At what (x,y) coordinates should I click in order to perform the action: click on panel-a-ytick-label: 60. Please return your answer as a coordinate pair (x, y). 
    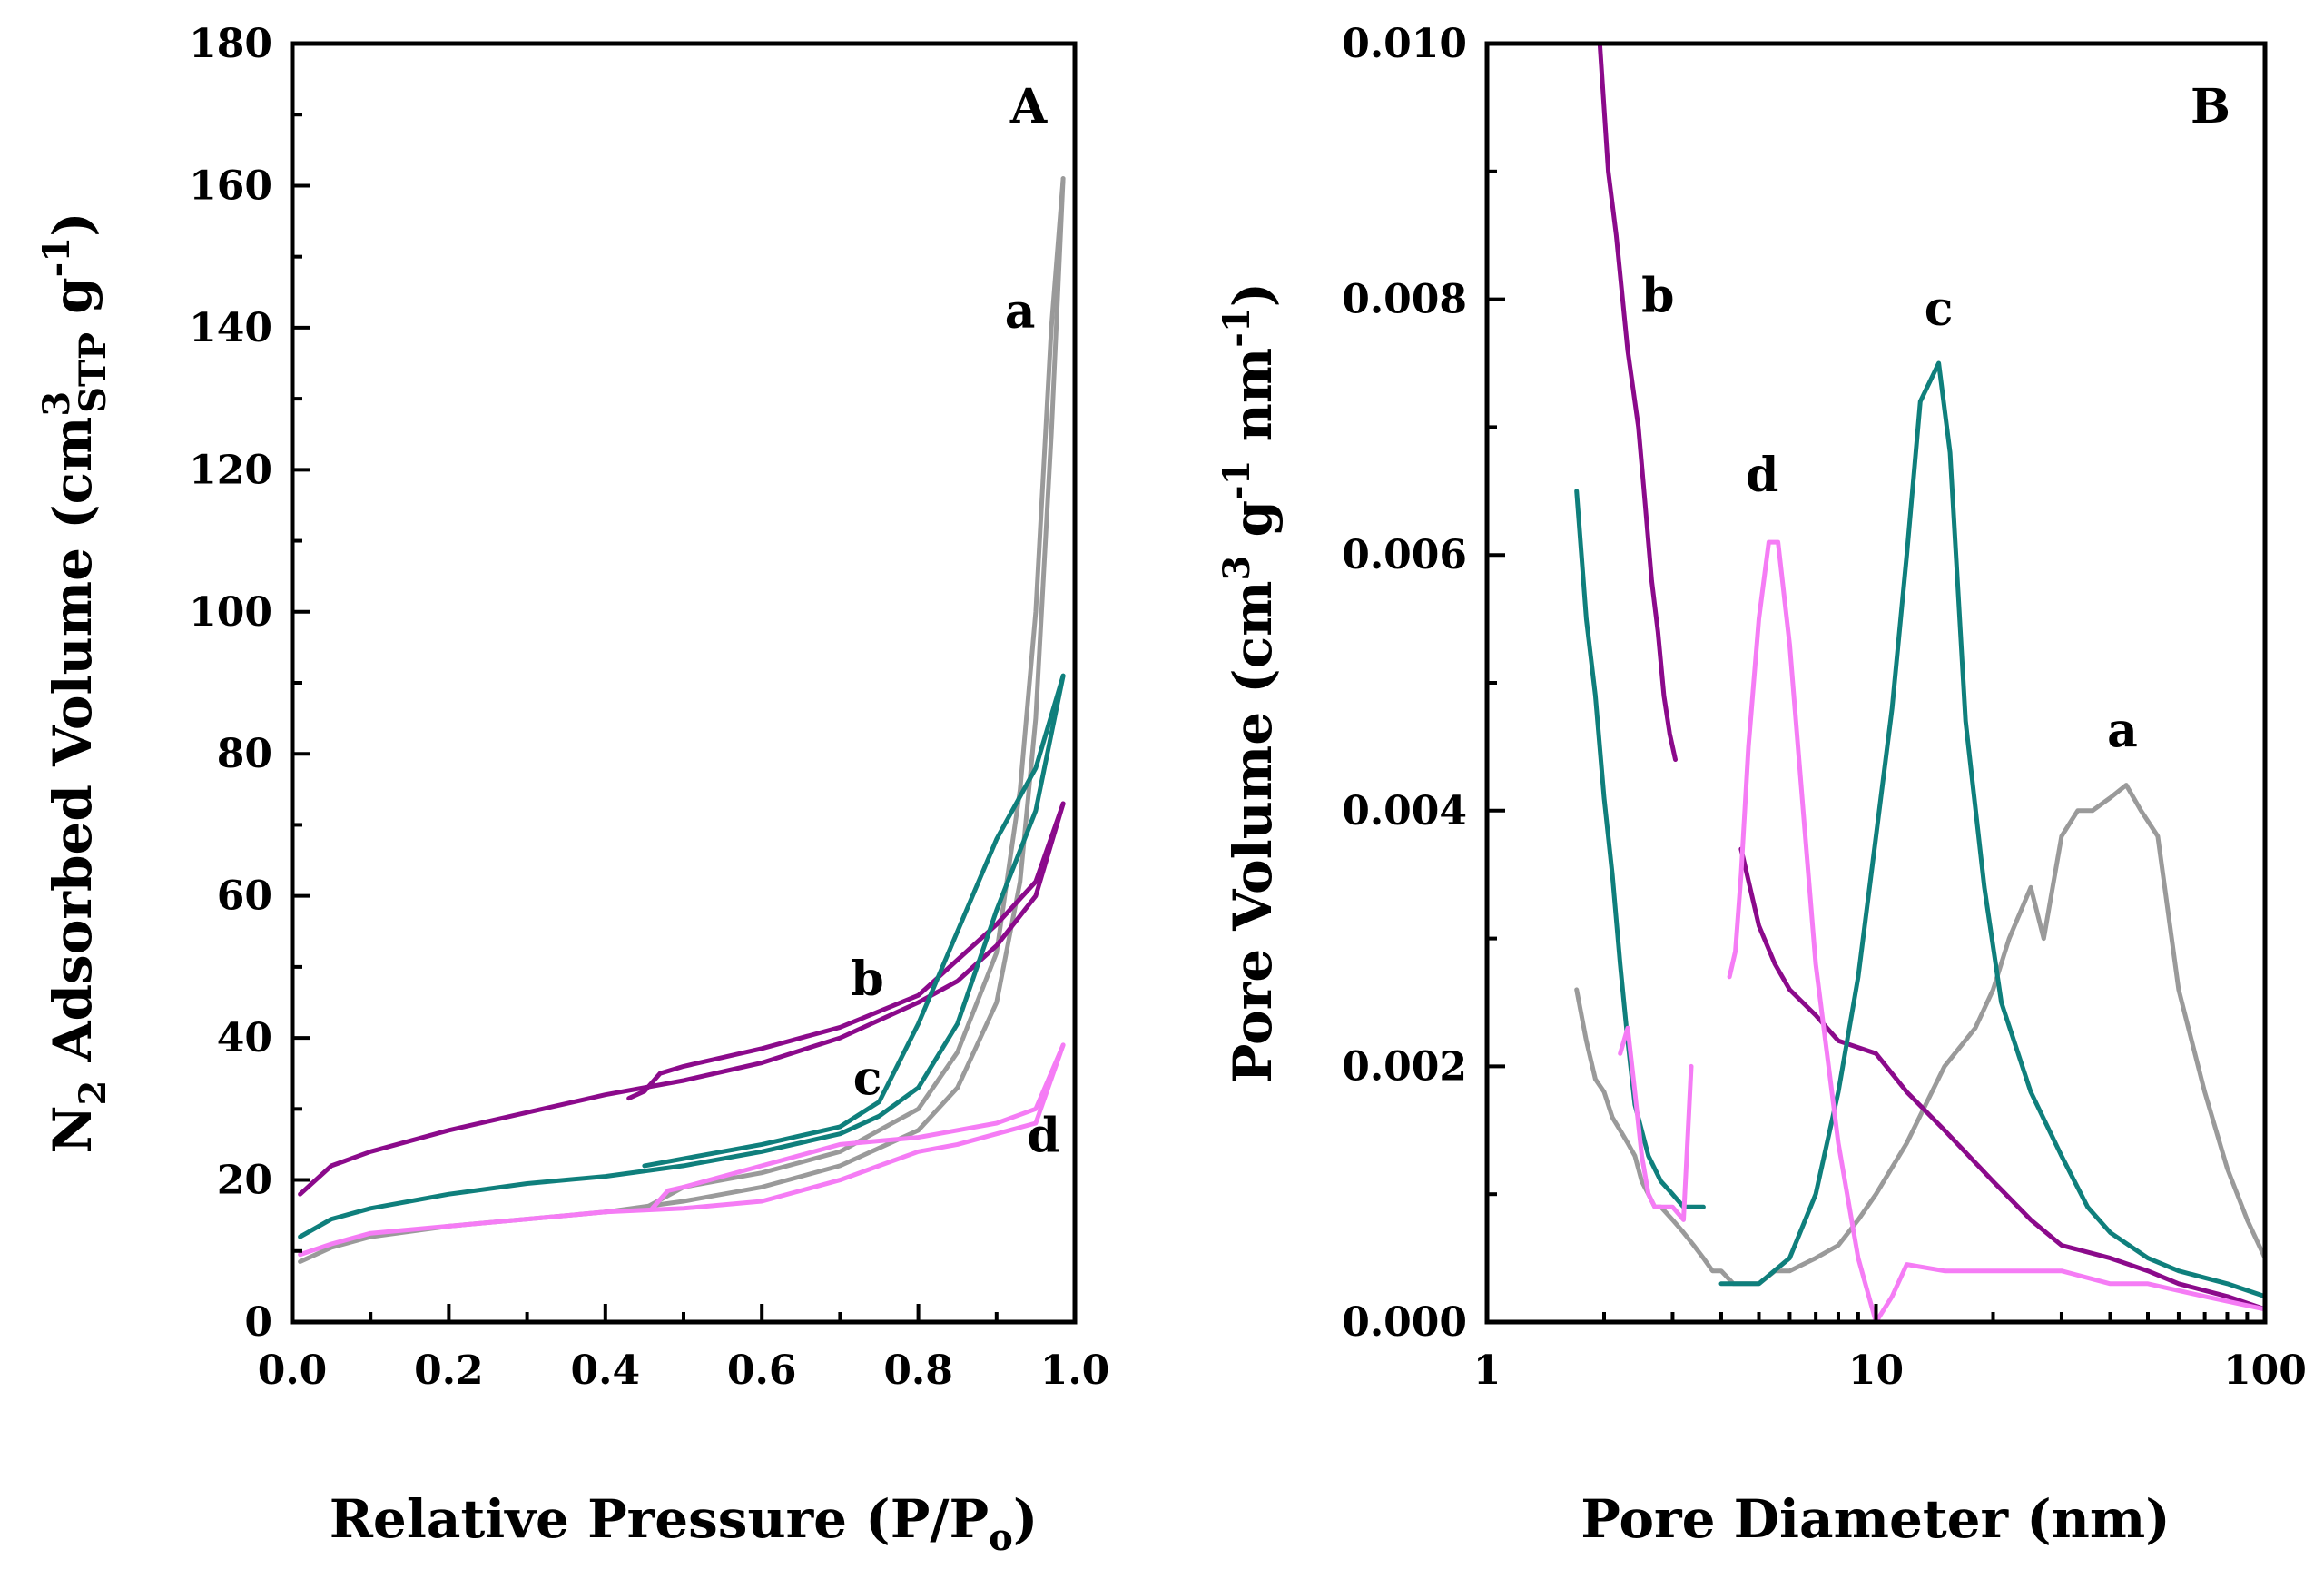
    Looking at the image, I should click on (244, 897).